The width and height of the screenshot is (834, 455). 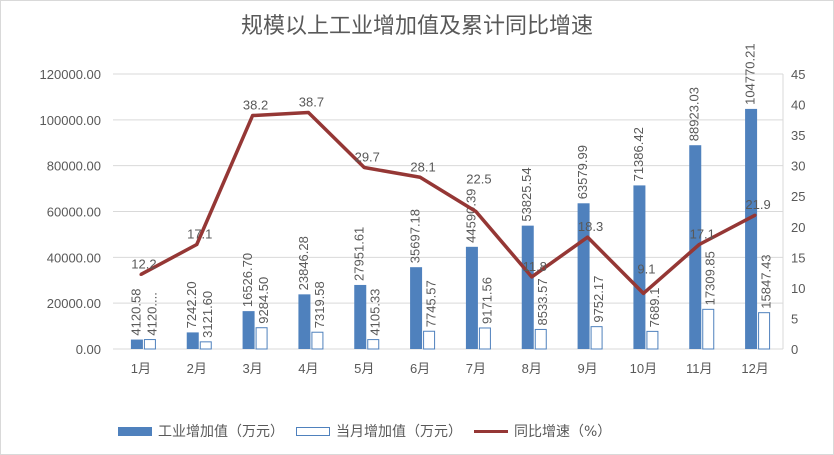 What do you see at coordinates (255, 105) in the screenshot?
I see `data-label-growth: 38.2` at bounding box center [255, 105].